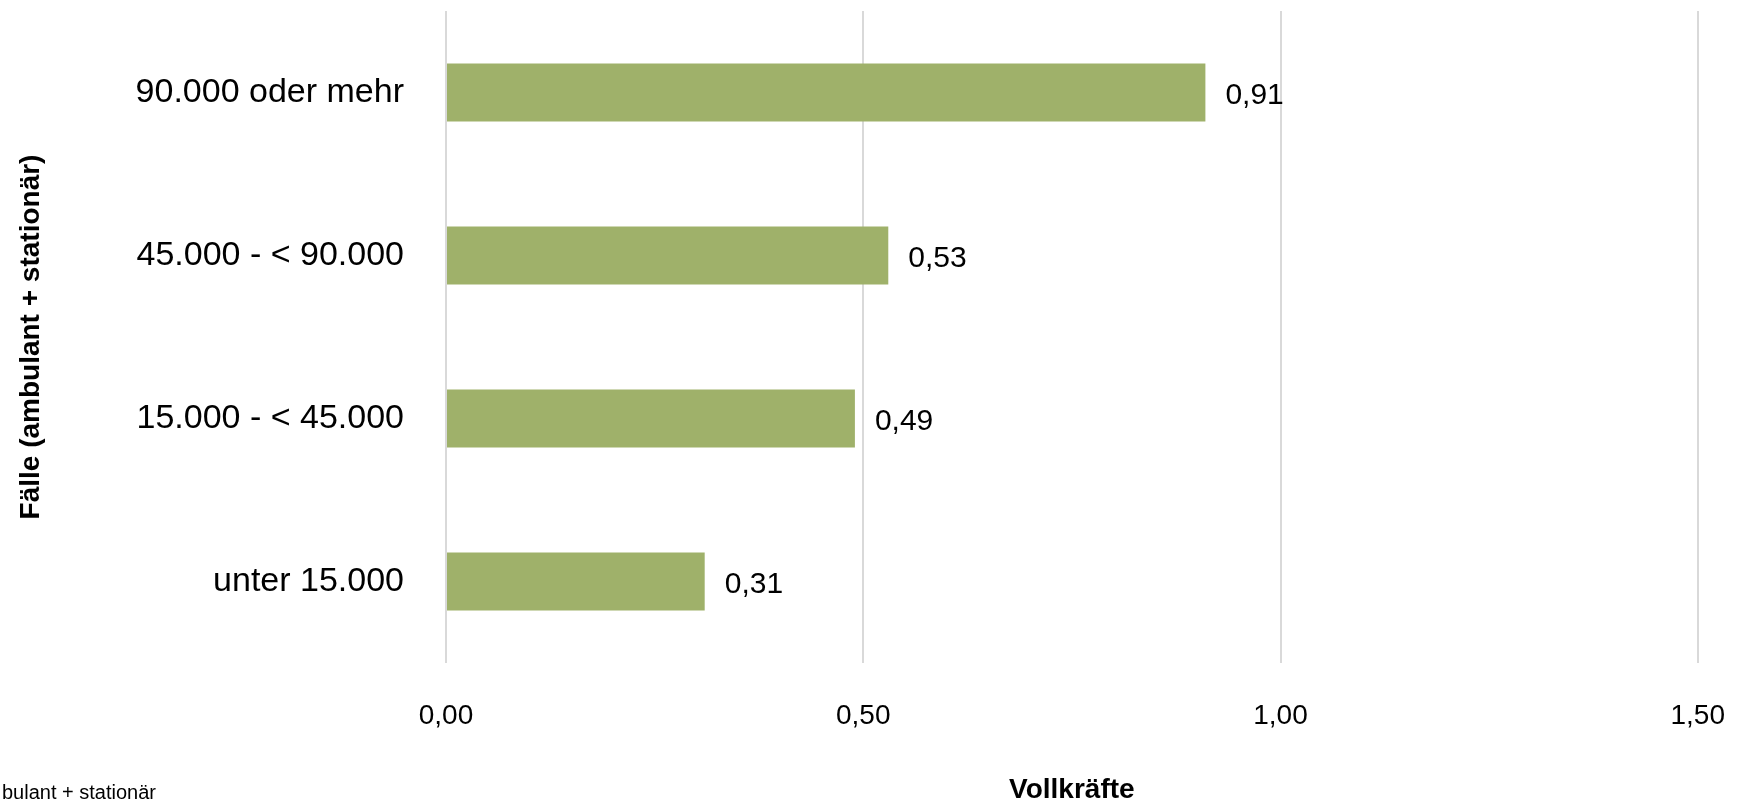 The width and height of the screenshot is (1761, 803). I want to click on data-label: 0,31, so click(754, 582).